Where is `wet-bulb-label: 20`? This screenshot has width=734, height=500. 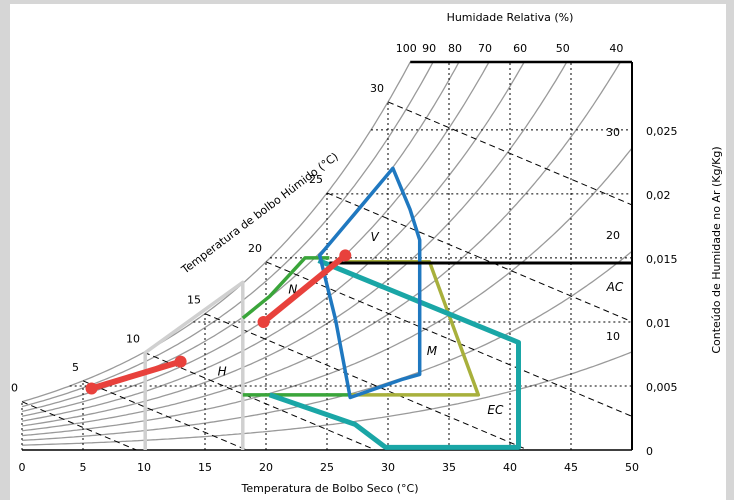
wet-bulb-label: 20 is located at coordinates (255, 248).